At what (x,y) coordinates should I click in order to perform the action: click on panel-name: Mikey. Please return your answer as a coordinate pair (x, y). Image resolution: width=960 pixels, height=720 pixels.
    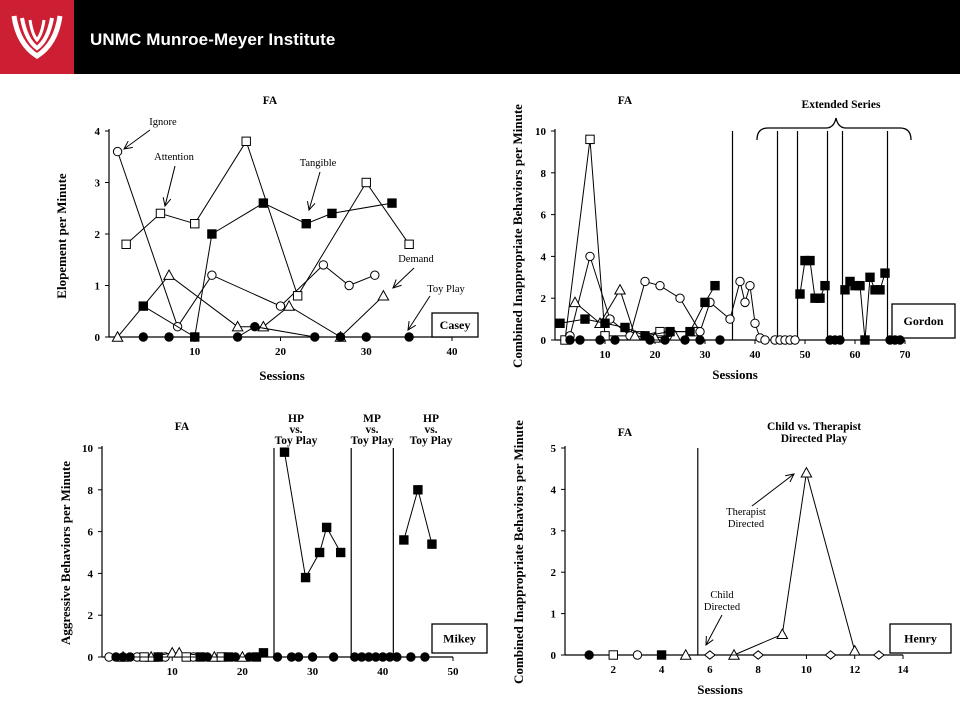
    Looking at the image, I should click on (459, 639).